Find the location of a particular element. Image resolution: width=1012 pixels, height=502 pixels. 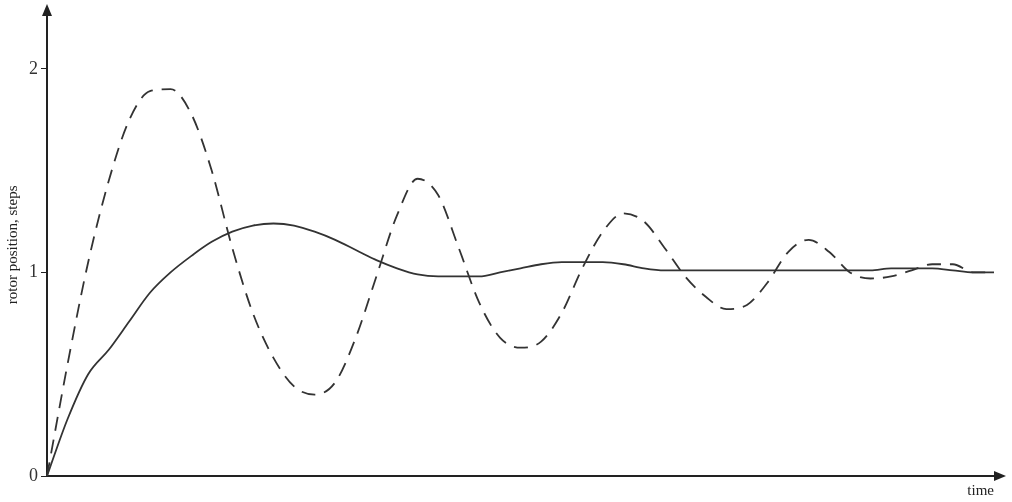

y-tick-label: 2 is located at coordinates (33, 67).